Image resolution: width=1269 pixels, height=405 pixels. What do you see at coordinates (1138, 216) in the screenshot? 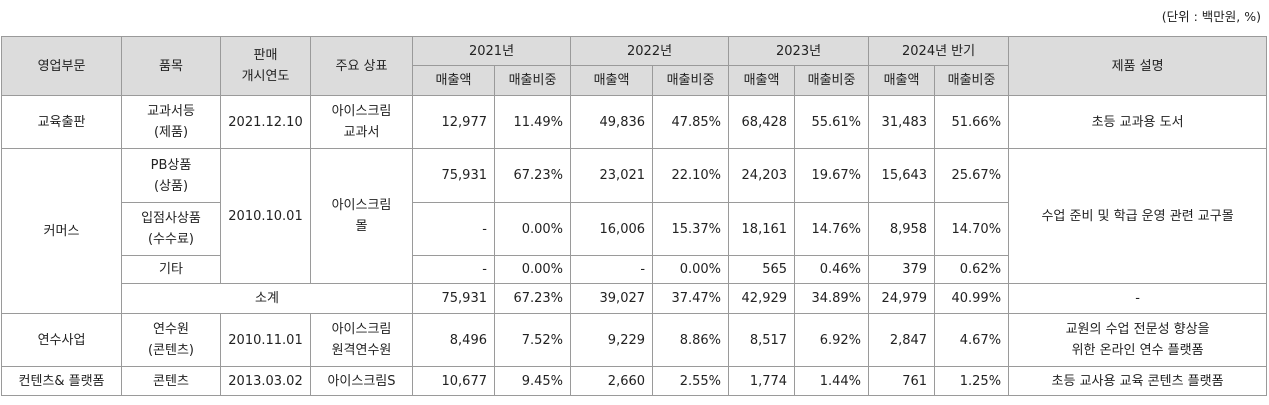
I see `description-cell: 수업 준비 및 학급 운영 관련 교구몰` at bounding box center [1138, 216].